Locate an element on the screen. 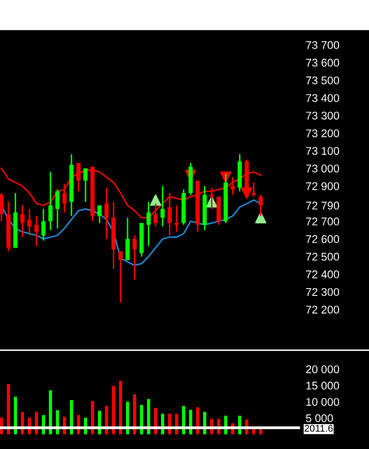 Image resolution: width=369 pixels, height=449 pixels. y-tick-label: 73 700 is located at coordinates (323, 45).